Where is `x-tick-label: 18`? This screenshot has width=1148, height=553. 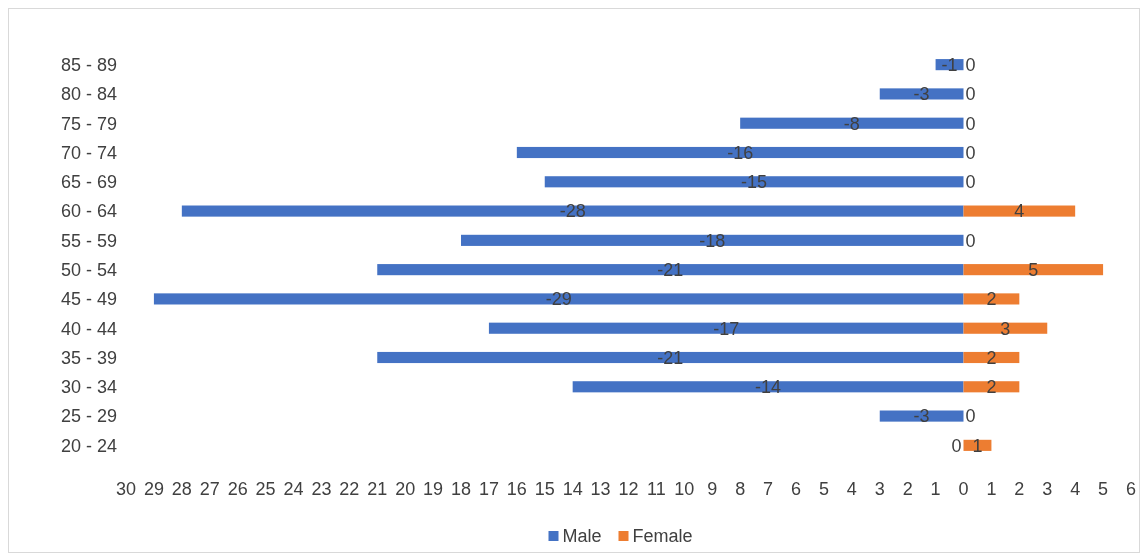 x-tick-label: 18 is located at coordinates (461, 489).